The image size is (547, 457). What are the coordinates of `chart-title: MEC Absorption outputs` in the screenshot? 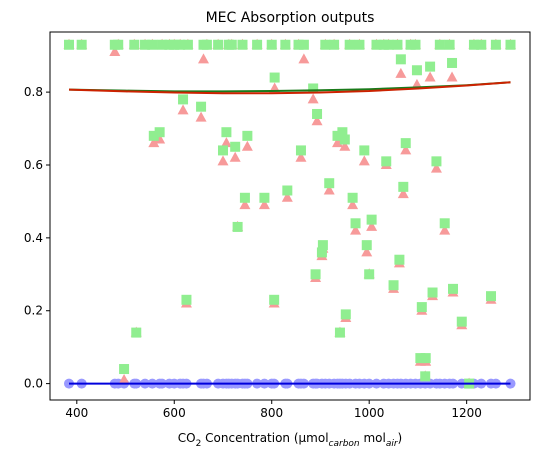 It's located at (290, 18).